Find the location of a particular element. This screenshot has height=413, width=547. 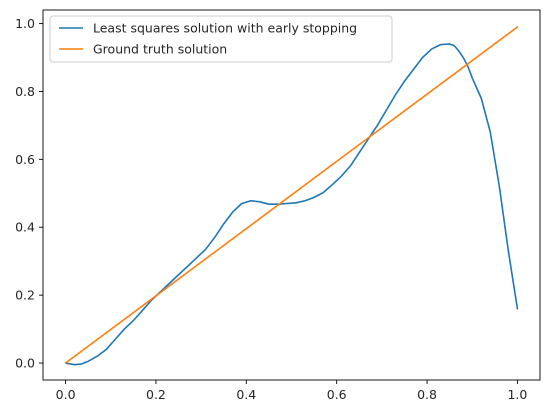

x-tick-label: 0.0 is located at coordinates (66, 394).